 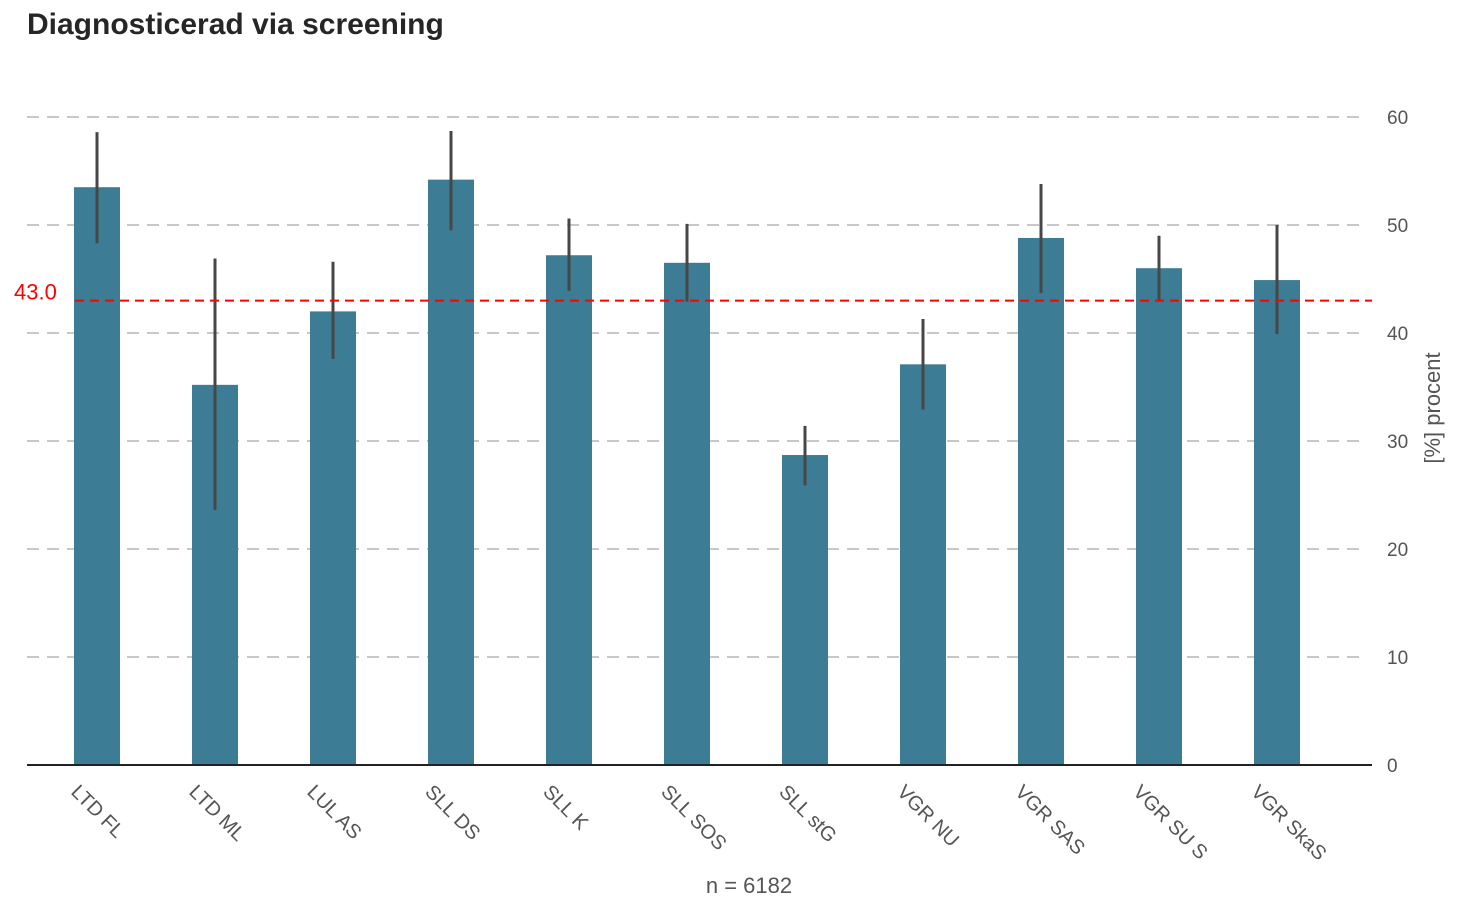 What do you see at coordinates (1169, 822) in the screenshot?
I see `x-tick-label: VGR SU S` at bounding box center [1169, 822].